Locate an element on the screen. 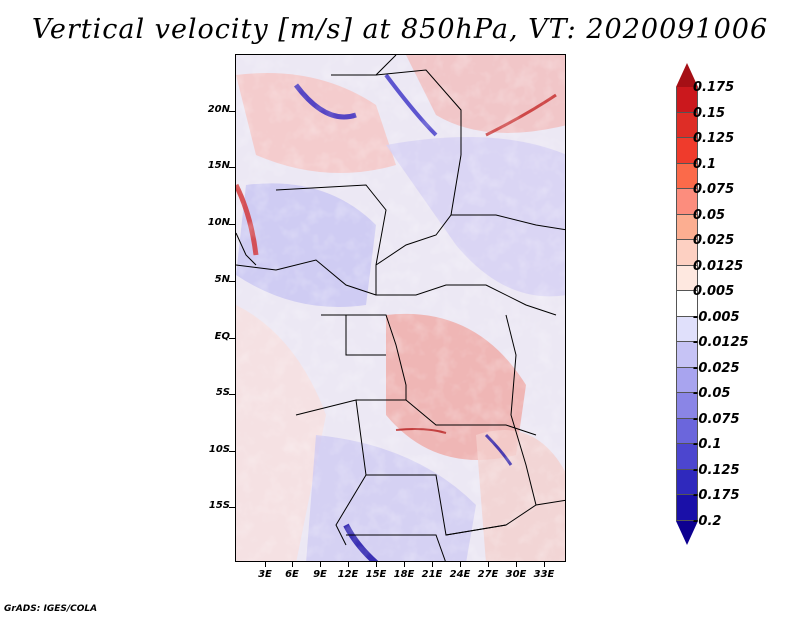  colorbar-label: -0.1 is located at coordinates (707, 444).